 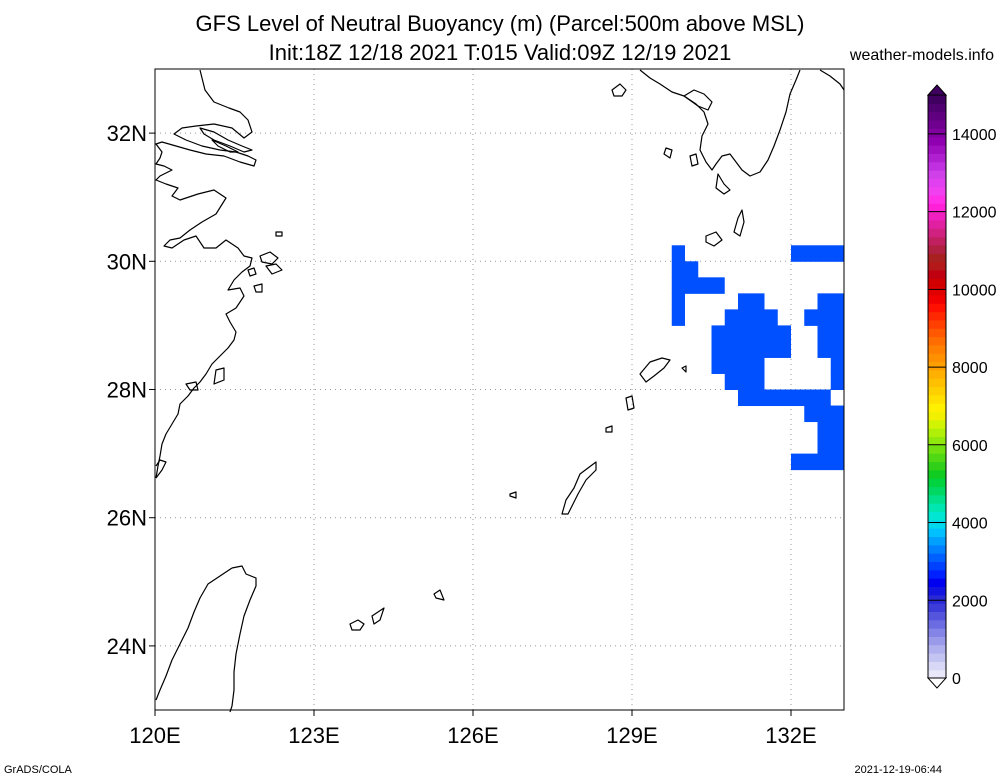 I want to click on latitude-axis: 24N 26N 28N 30N 32N, so click(x=131, y=390).